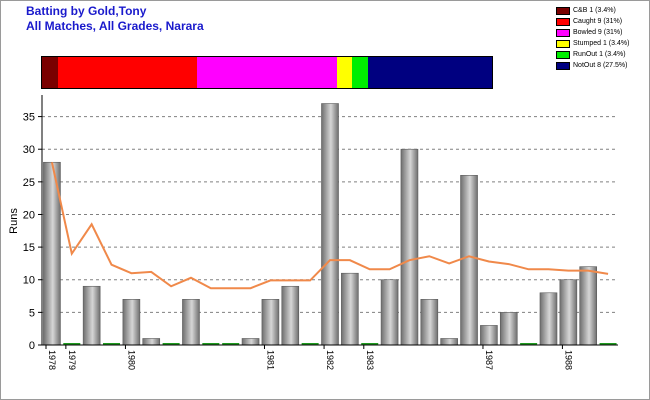  I want to click on x-tick-label: 1988, so click(568, 360).